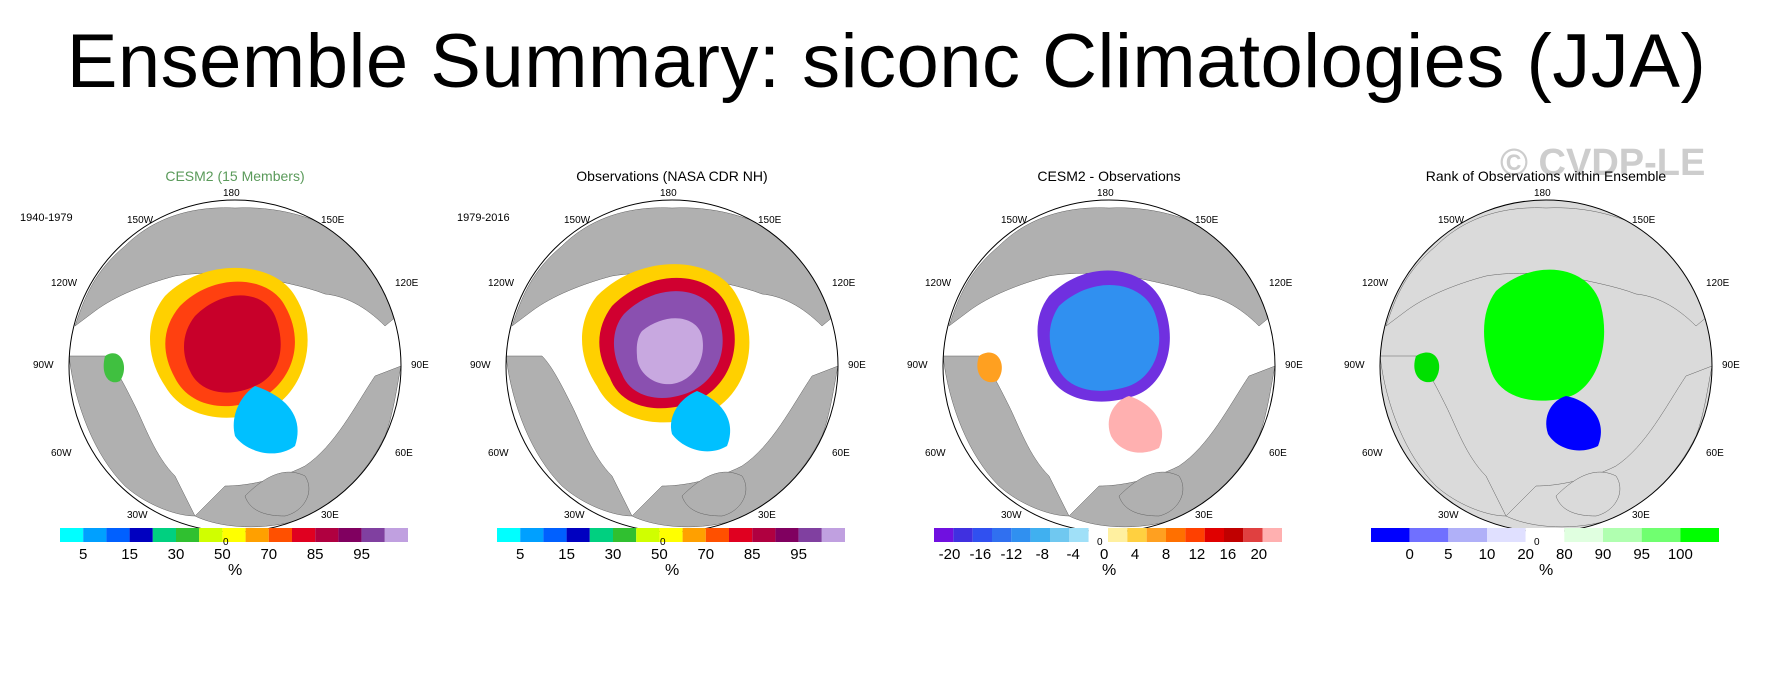 The height and width of the screenshot is (674, 1773). What do you see at coordinates (222, 554) in the screenshot?
I see `colorbar-tick-label: 50` at bounding box center [222, 554].